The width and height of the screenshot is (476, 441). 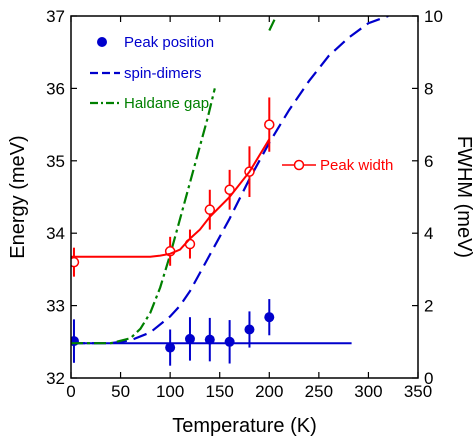 What do you see at coordinates (428, 233) in the screenshot?
I see `y2-tick-label: 4` at bounding box center [428, 233].